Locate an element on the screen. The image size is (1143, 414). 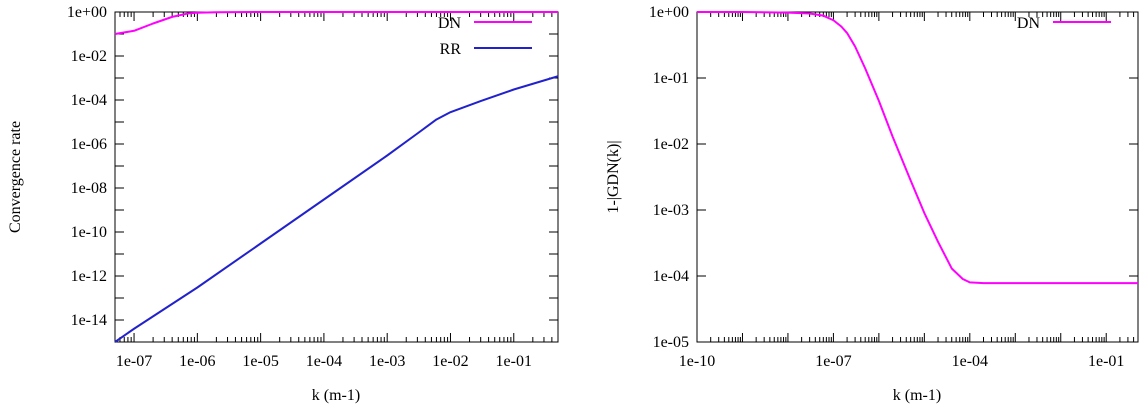
y-tick-label: 1e-08 is located at coordinates (89, 188).